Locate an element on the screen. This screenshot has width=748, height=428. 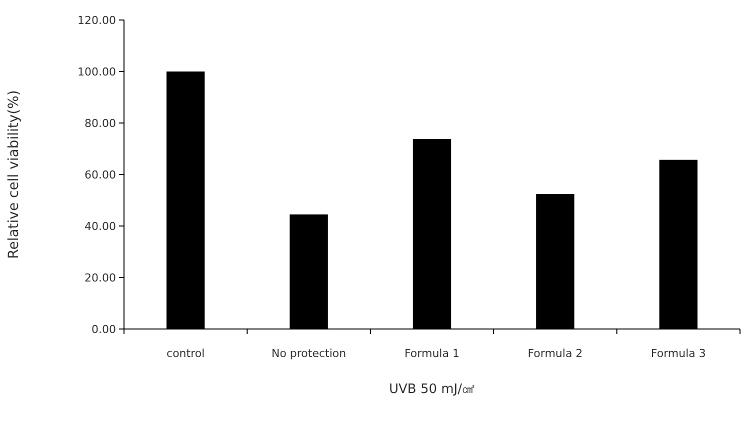
y-axis-title: Relative cell viability(%) is located at coordinates (14, 174).